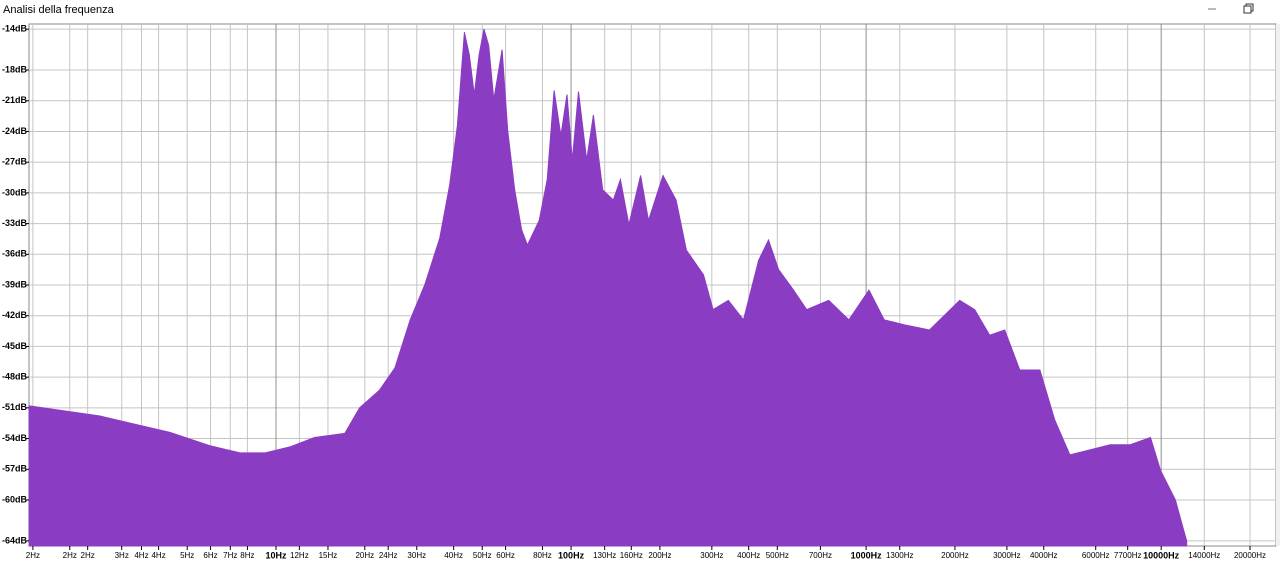  What do you see at coordinates (15, 376) in the screenshot?
I see `y-tick-label: -48dB` at bounding box center [15, 376].